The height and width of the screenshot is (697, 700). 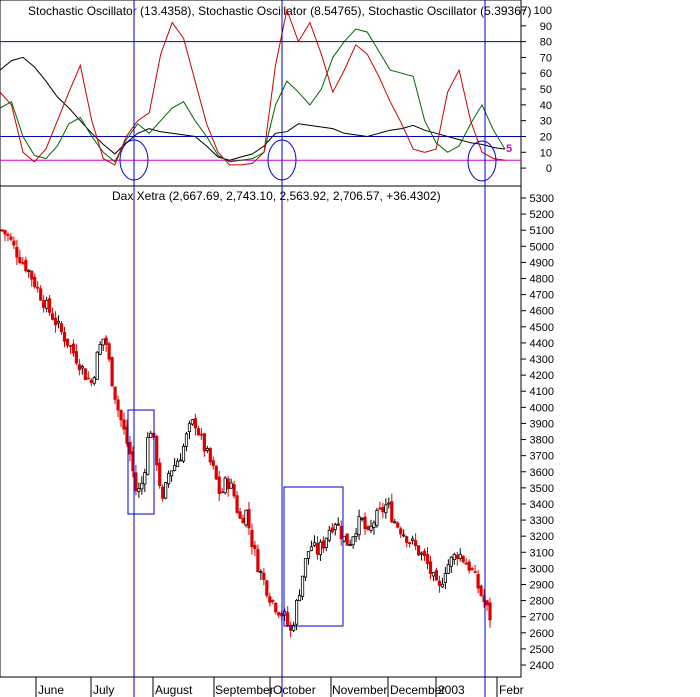 What do you see at coordinates (542, 328) in the screenshot?
I see `price-tick-label: 4500` at bounding box center [542, 328].